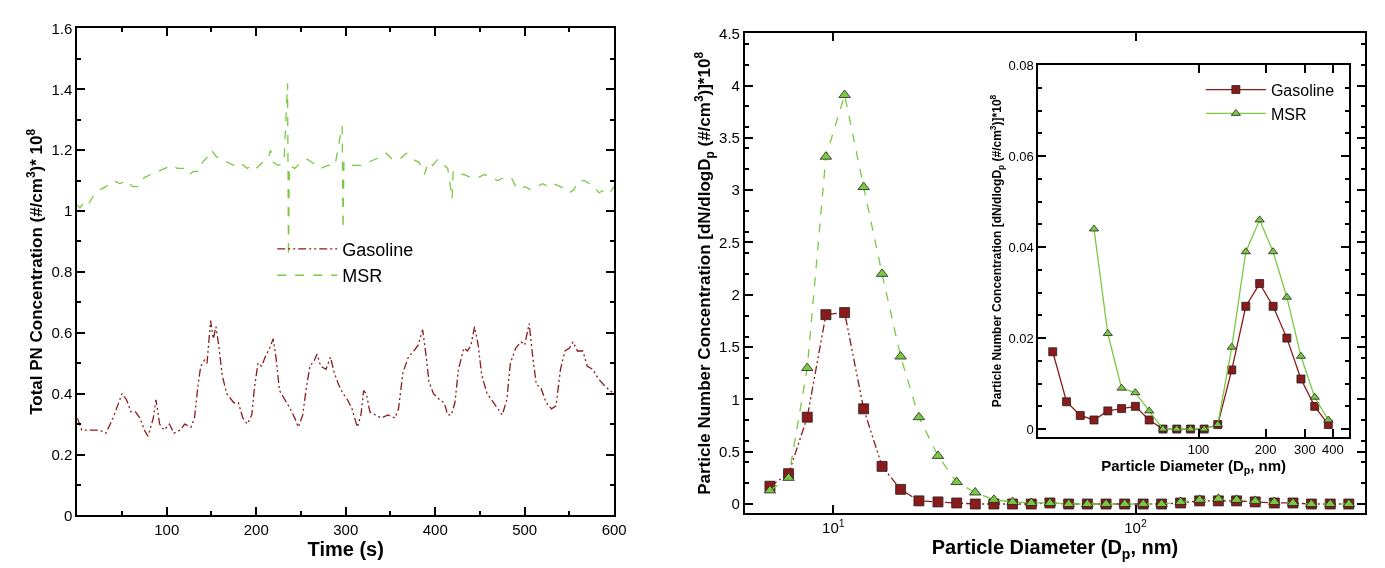 The height and width of the screenshot is (568, 1385). Describe the element at coordinates (729, 33) in the screenshot. I see `y-tick-label: 4.5` at that location.